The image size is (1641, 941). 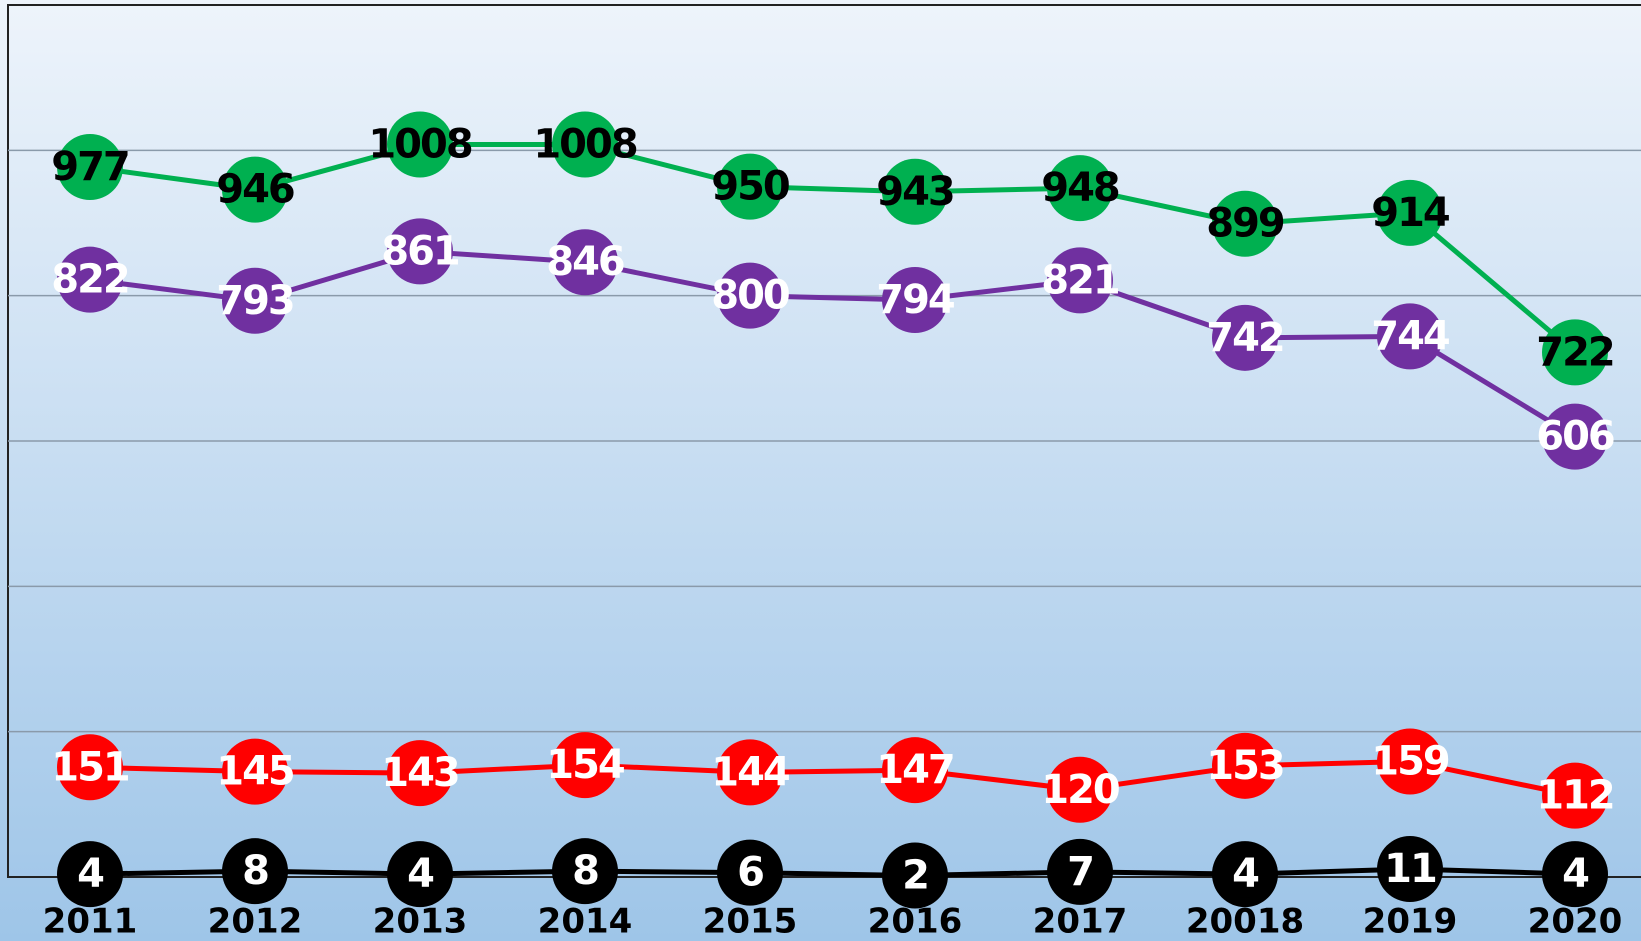 I want to click on data-label: 946, so click(x=255, y=190).